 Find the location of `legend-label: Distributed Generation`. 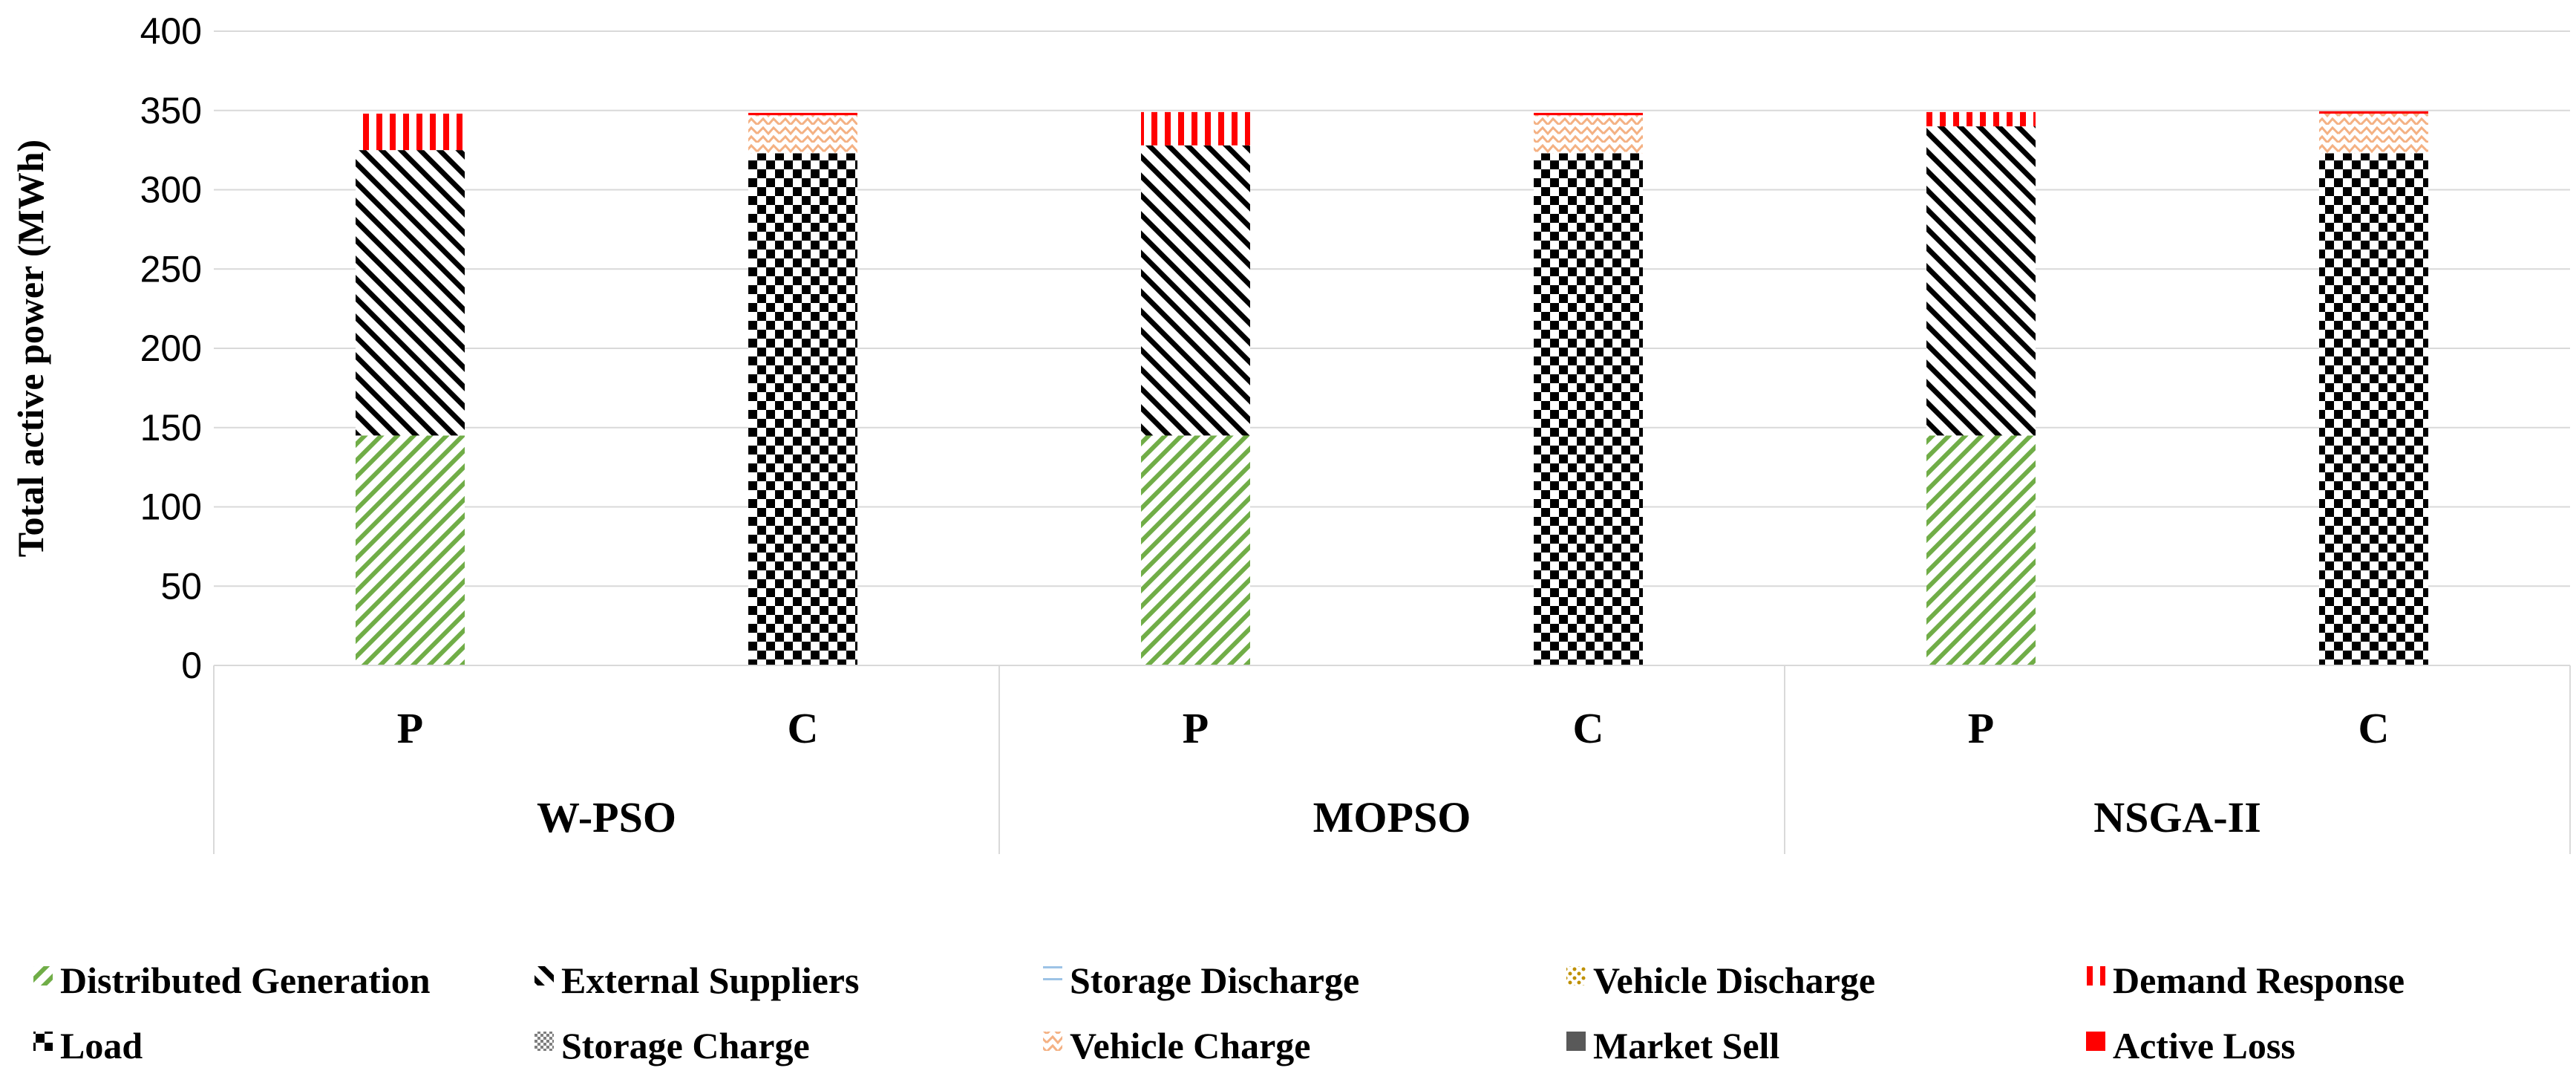

legend-label: Distributed Generation is located at coordinates (245, 980).